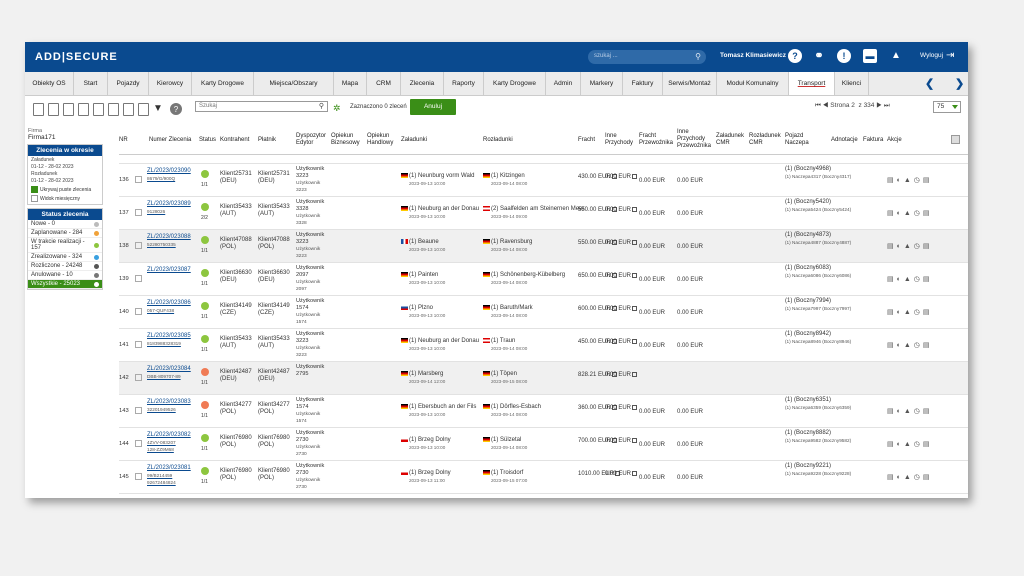 Image resolution: width=1024 pixels, height=576 pixels. Describe the element at coordinates (128, 109) in the screenshot. I see `download-icon` at that location.